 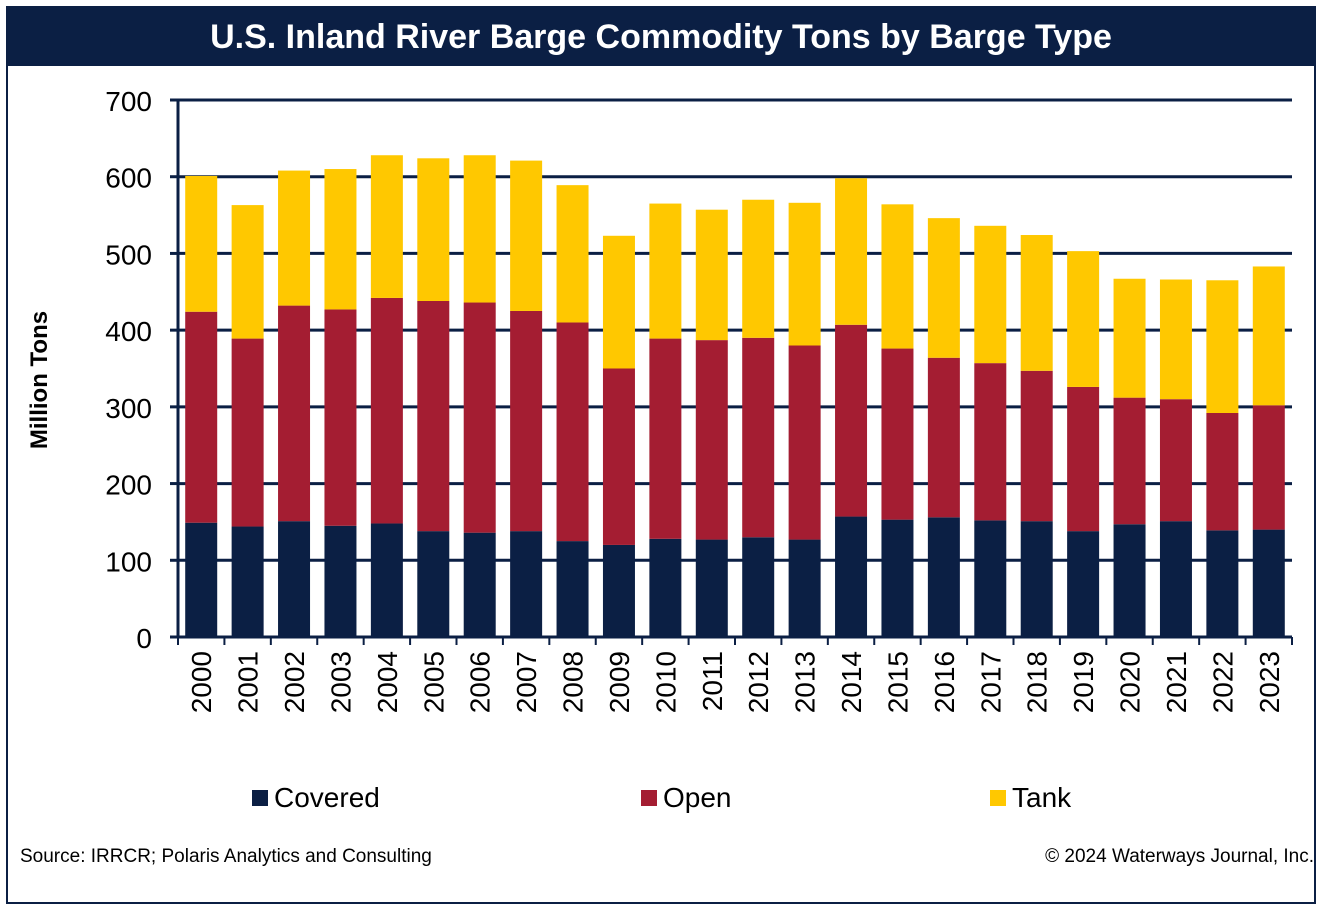 I want to click on bar-tank-2013, so click(x=804, y=274).